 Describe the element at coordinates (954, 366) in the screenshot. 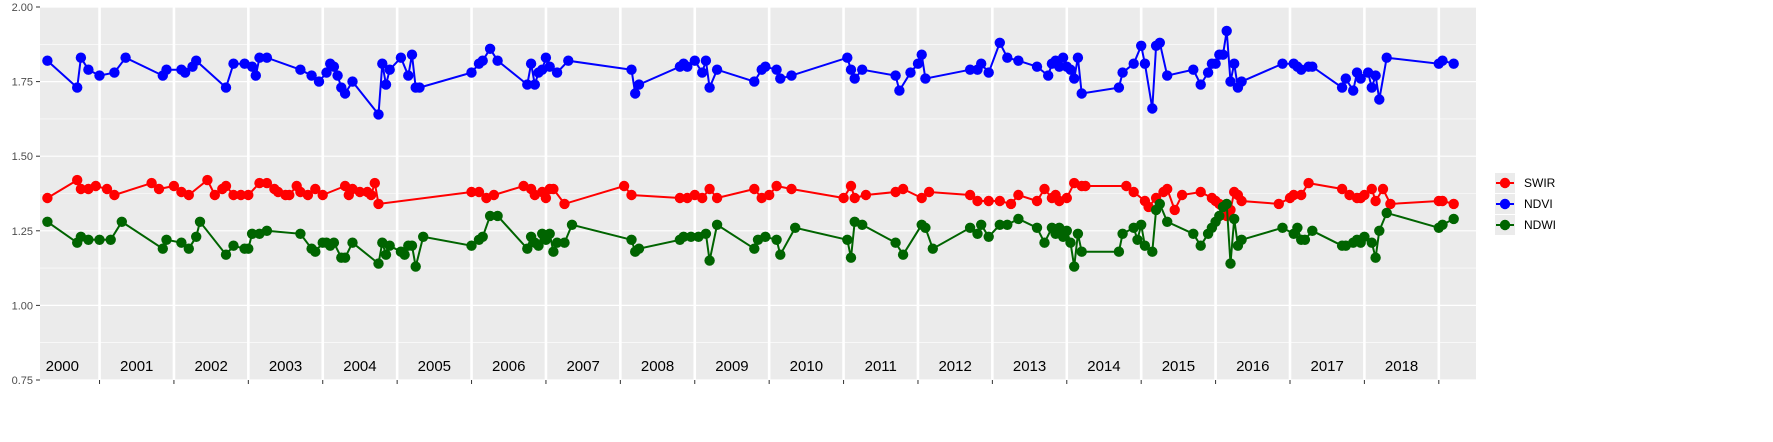

I see `year-label: 2012` at that location.